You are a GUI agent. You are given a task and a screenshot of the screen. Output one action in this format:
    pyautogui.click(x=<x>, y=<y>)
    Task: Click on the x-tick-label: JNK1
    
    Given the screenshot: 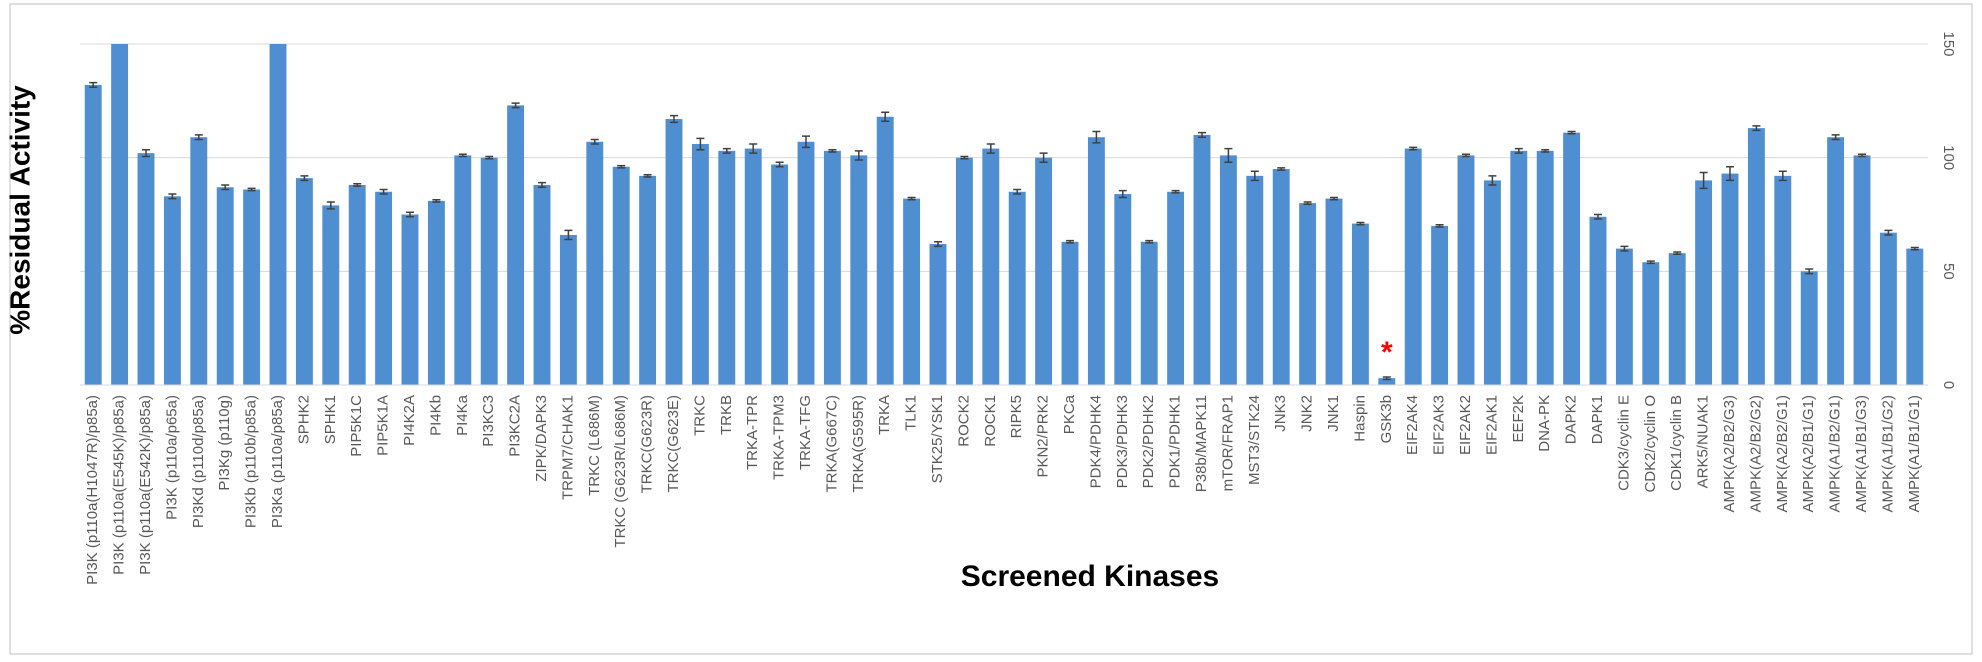 What is the action you would take?
    pyautogui.click(x=1333, y=413)
    